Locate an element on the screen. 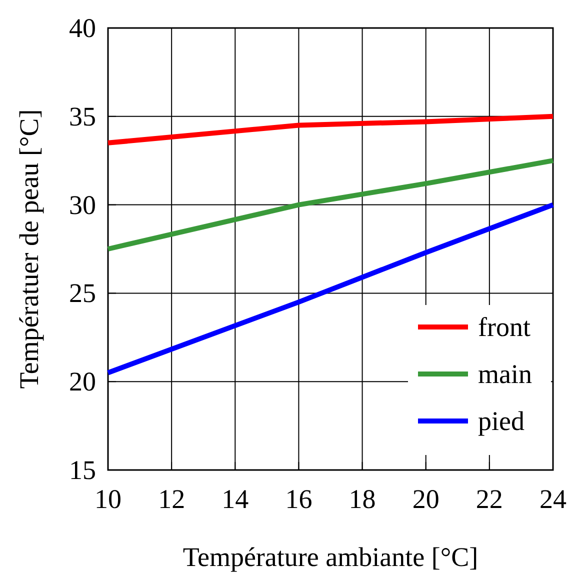 This screenshot has width=571, height=578. y-tick-label: 20 is located at coordinates (82, 381).